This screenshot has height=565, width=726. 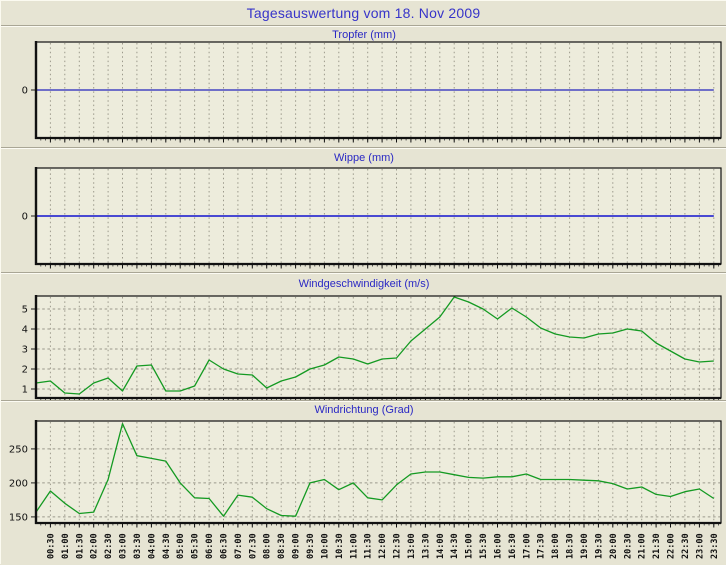 I want to click on svg-text: 16:00, so click(x=499, y=546).